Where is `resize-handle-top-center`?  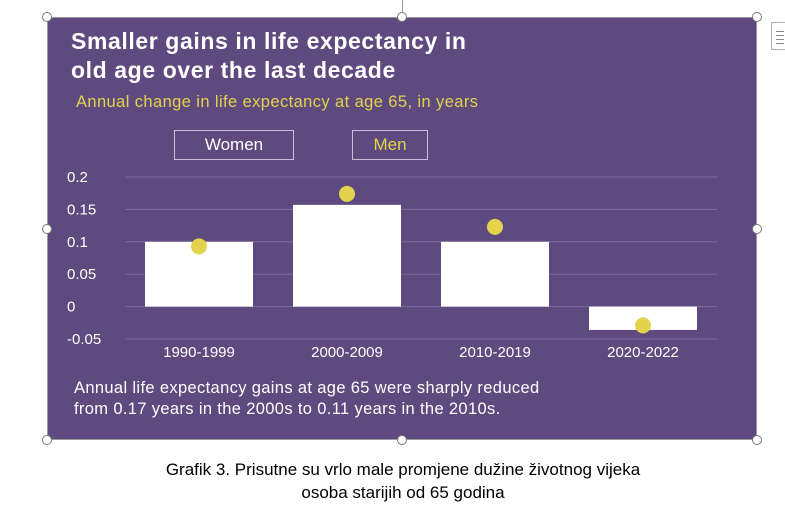
resize-handle-top-center is located at coordinates (402, 17).